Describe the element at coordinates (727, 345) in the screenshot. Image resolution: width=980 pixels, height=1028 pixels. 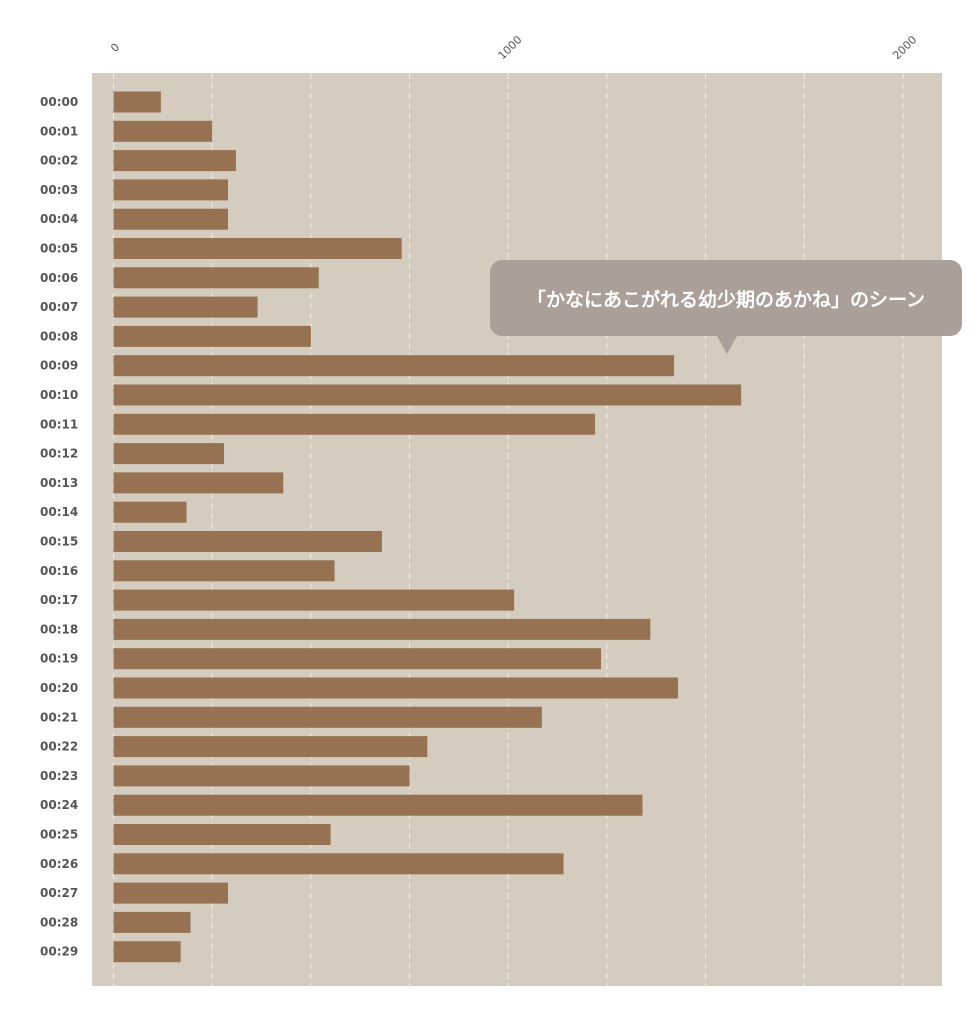
I see `annotation-pointer` at that location.